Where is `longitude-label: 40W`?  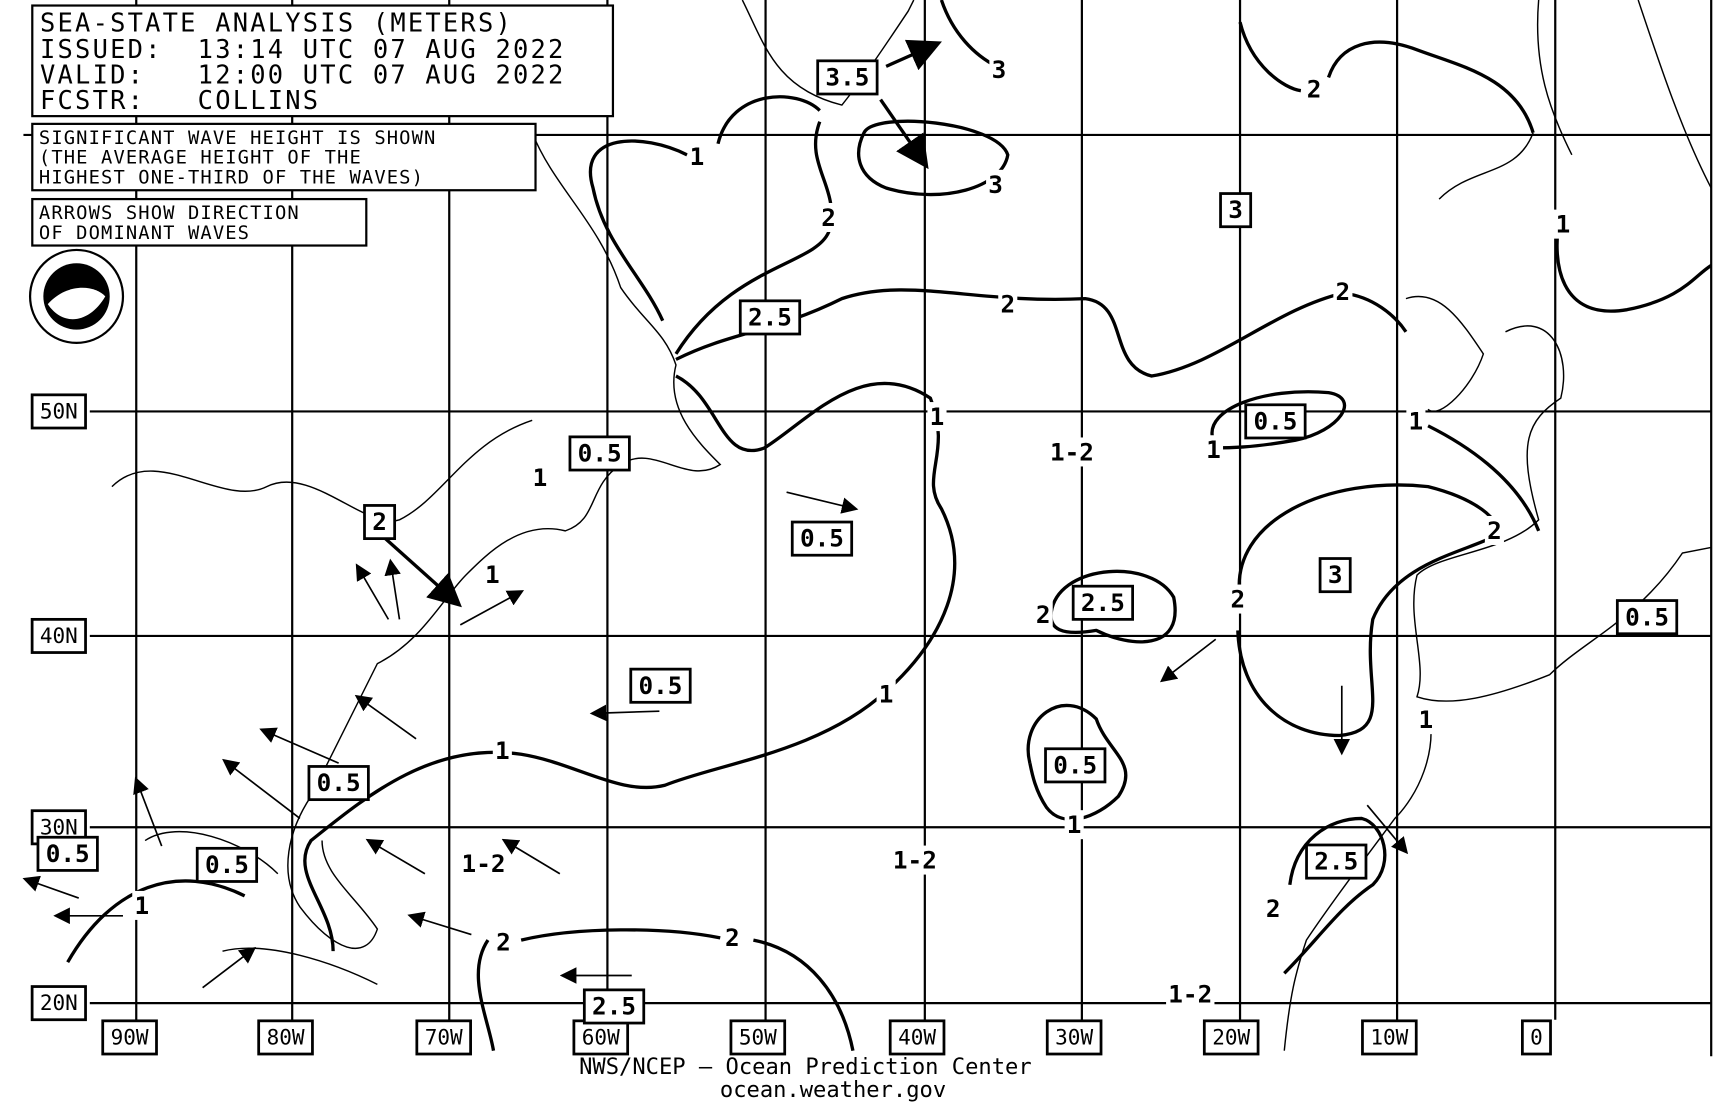
longitude-label: 40W is located at coordinates (917, 1037).